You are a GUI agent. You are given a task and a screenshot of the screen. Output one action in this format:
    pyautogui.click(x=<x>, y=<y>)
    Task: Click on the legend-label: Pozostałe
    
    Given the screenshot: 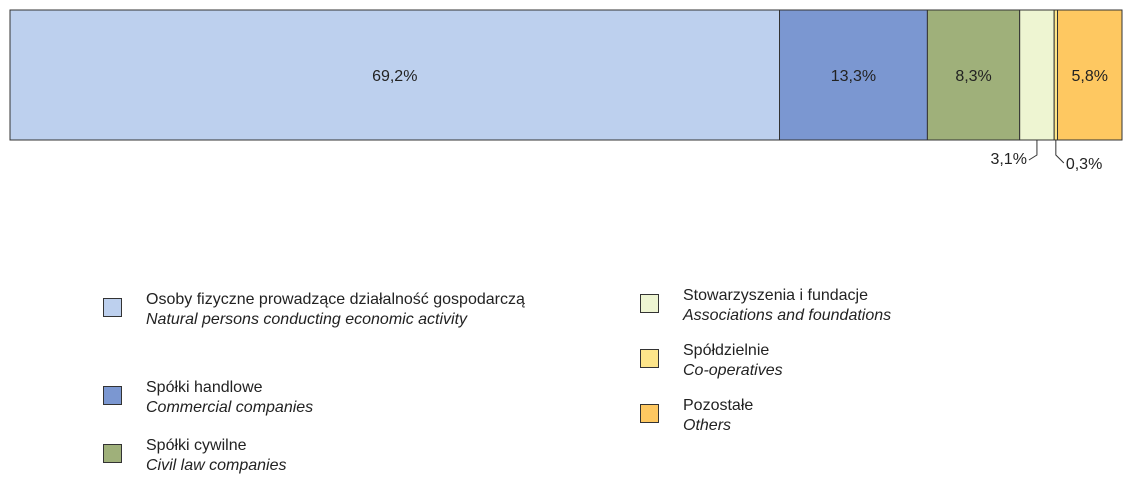 What is the action you would take?
    pyautogui.click(x=718, y=405)
    